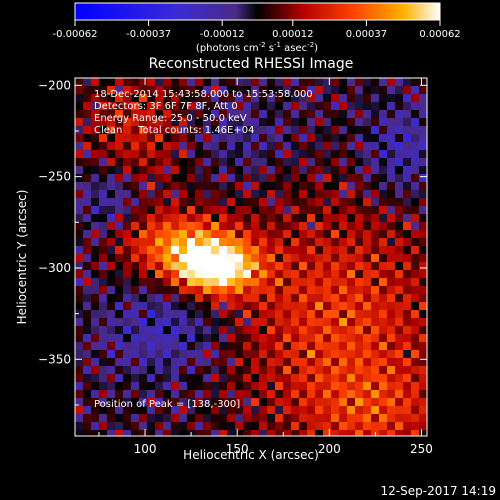  What do you see at coordinates (54, 85) in the screenshot?
I see `y-tick-label: −200` at bounding box center [54, 85].